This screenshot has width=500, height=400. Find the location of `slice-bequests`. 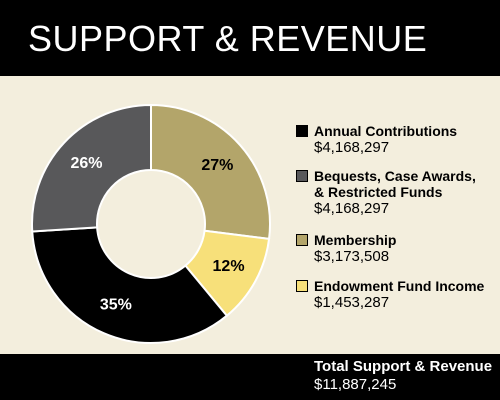

slice-bequests is located at coordinates (91, 168).